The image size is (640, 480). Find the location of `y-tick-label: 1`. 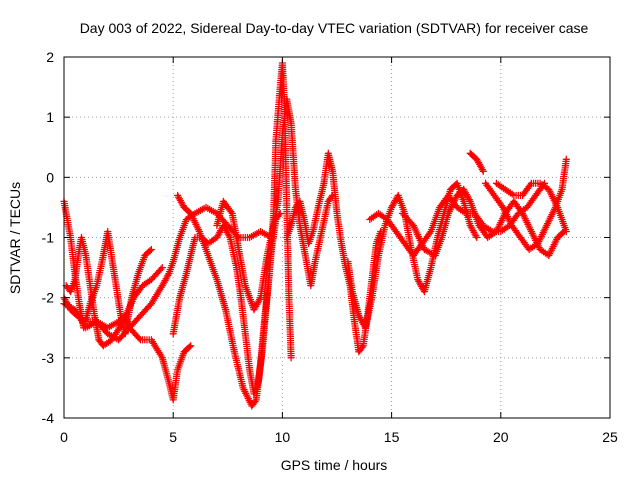

y-tick-label: 1 is located at coordinates (50, 117).